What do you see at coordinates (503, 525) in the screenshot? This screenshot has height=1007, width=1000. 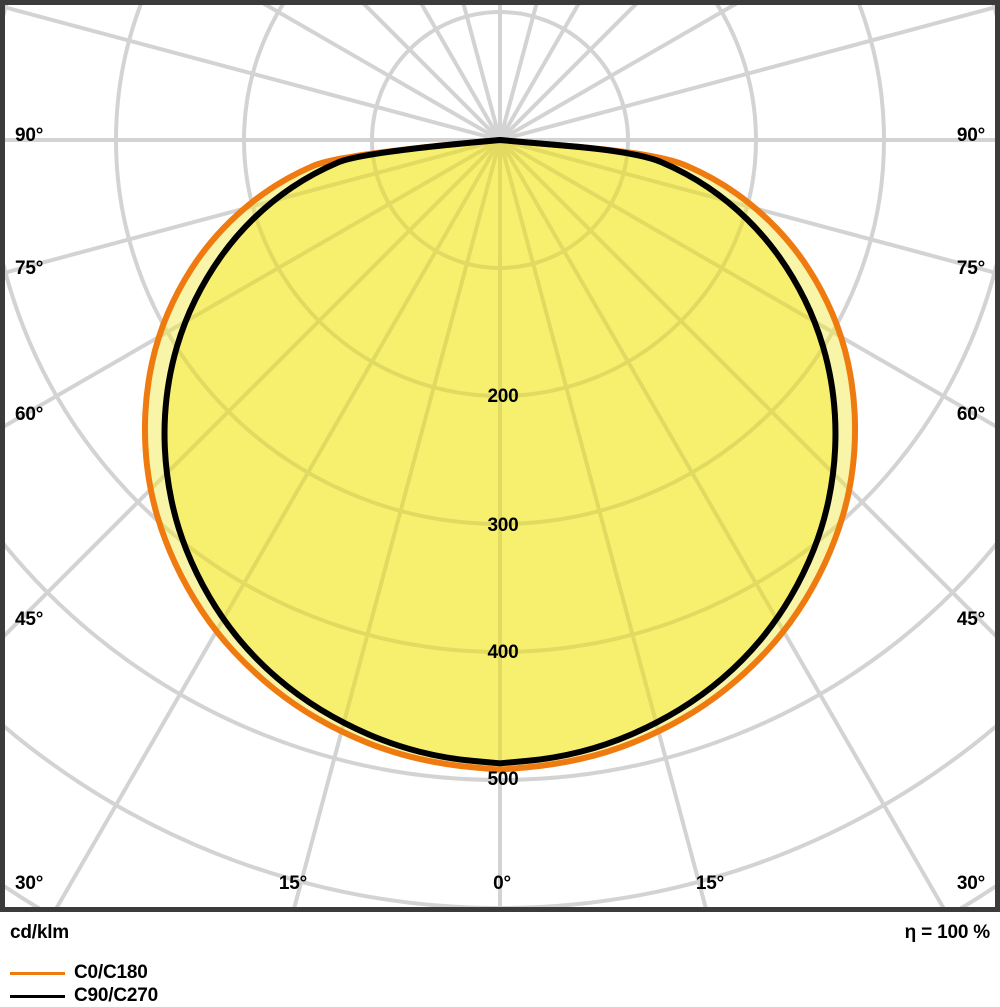 I see `radial-label-300: 300` at bounding box center [503, 525].